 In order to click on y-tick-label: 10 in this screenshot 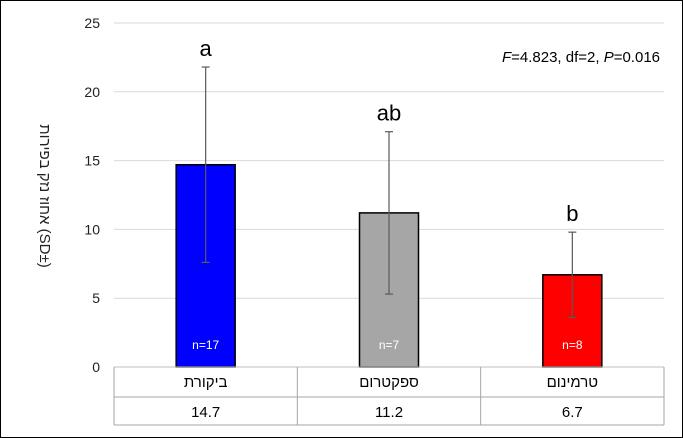, I will do `click(92, 229)`.